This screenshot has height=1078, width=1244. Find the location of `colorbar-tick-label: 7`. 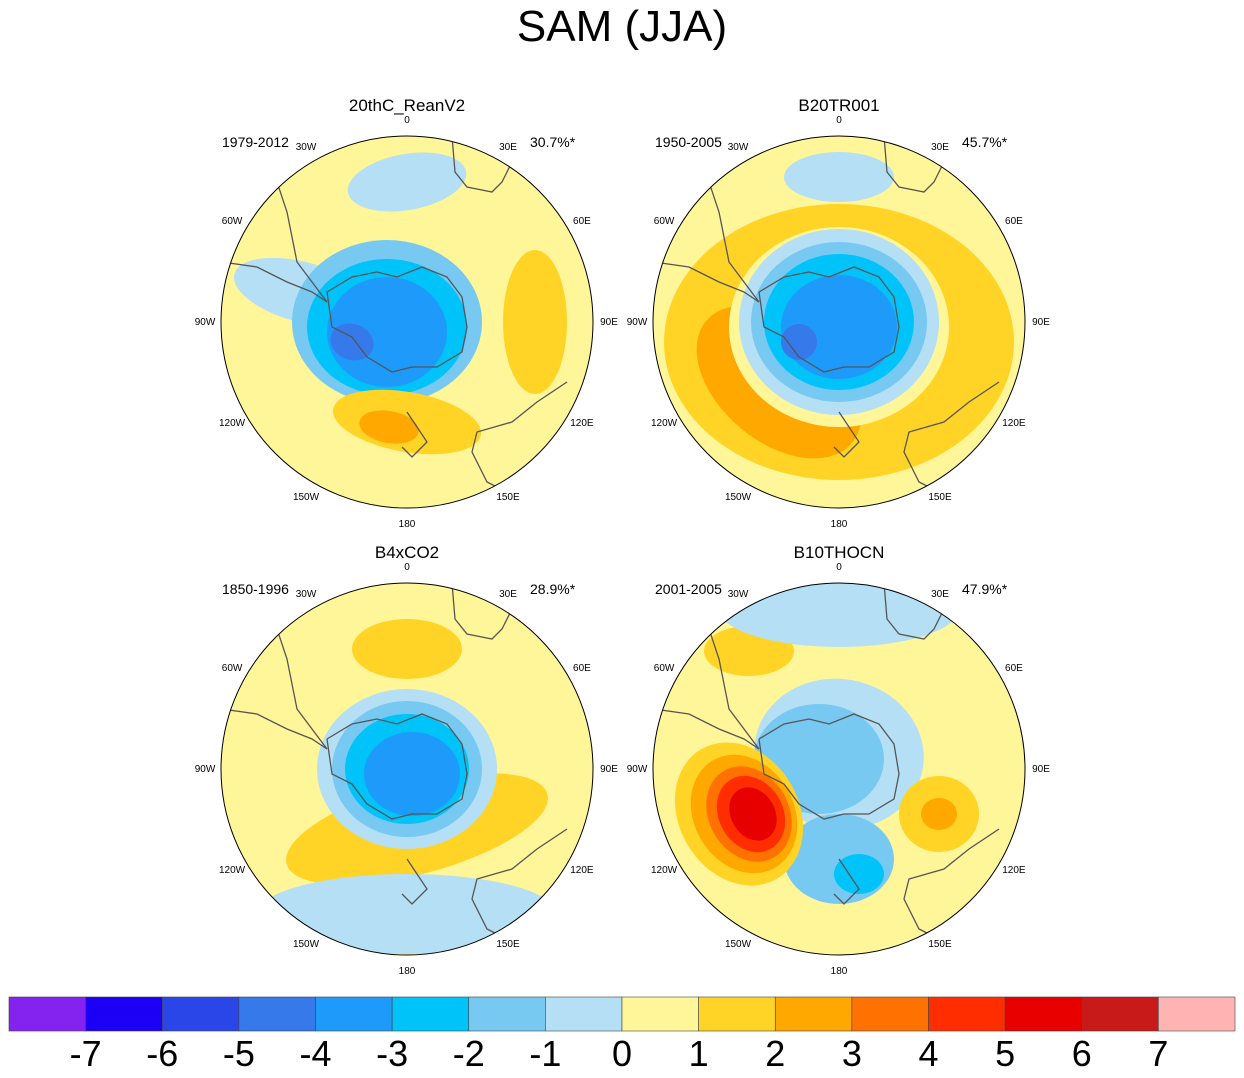

colorbar-tick-label: 7 is located at coordinates (1158, 1053).